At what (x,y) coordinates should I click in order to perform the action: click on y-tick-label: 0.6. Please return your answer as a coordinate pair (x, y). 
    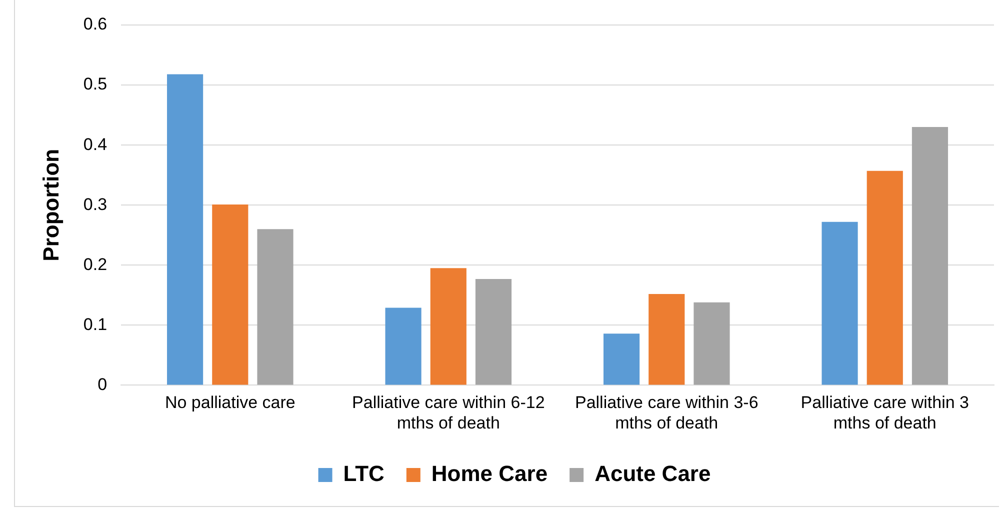
    Looking at the image, I should click on (95, 24).